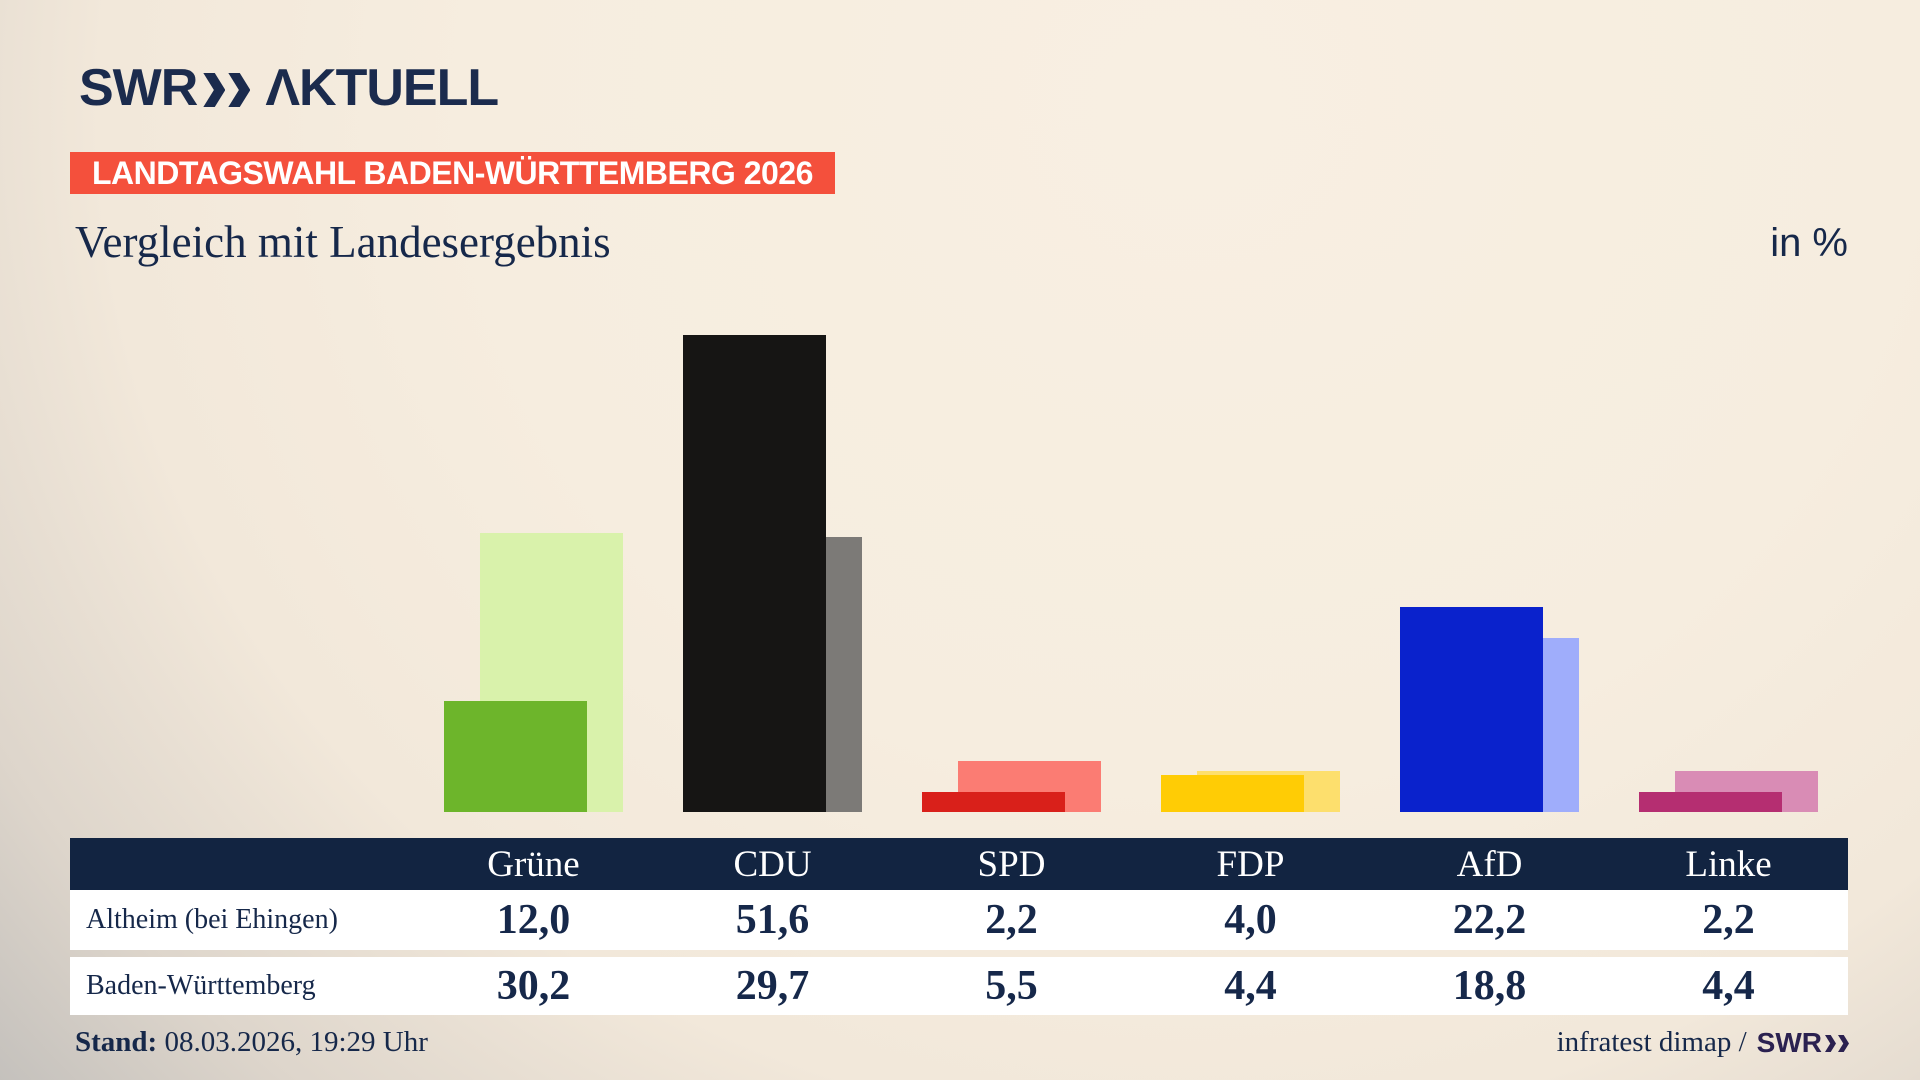  What do you see at coordinates (772, 864) in the screenshot?
I see `column-header-cdu: CDU` at bounding box center [772, 864].